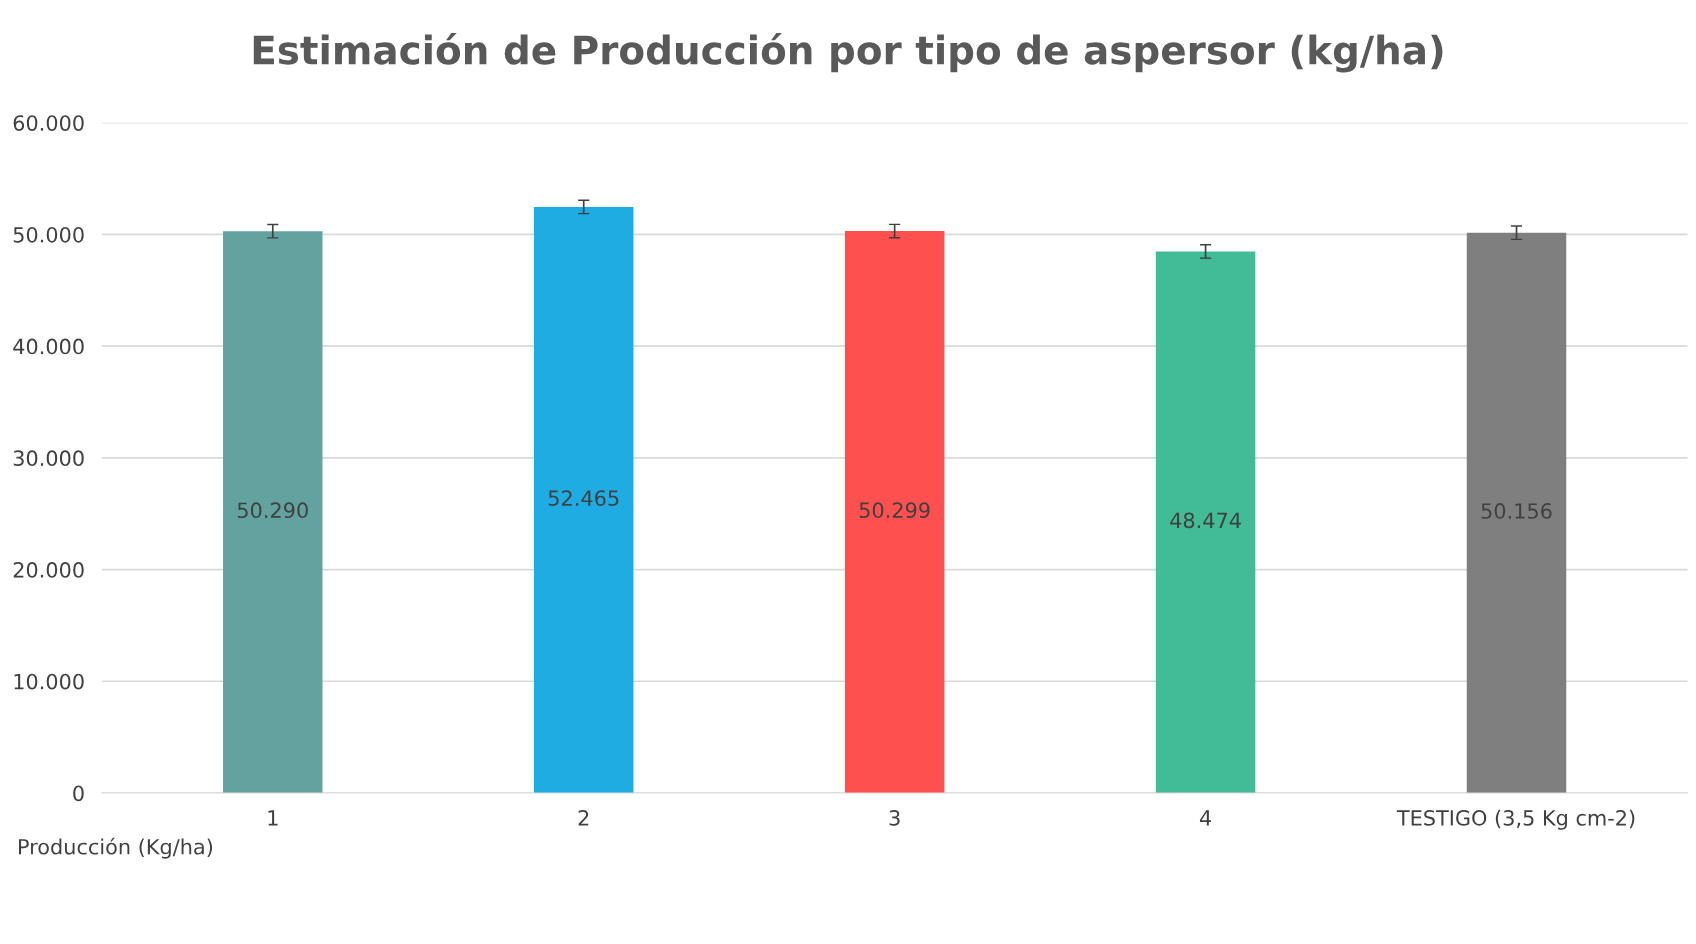 This screenshot has width=1696, height=944. I want to click on y-tick-label: 30.000, so click(48, 458).